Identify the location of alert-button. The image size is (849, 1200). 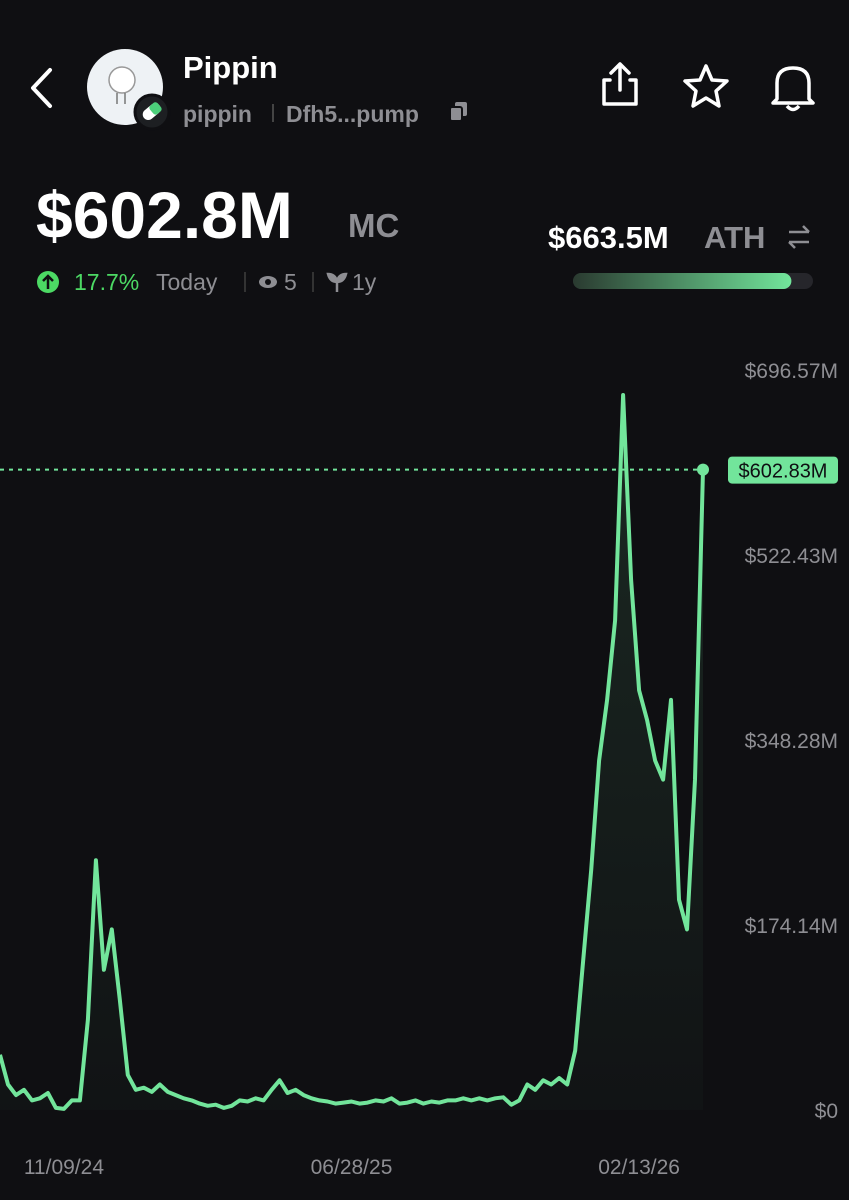
(793, 89).